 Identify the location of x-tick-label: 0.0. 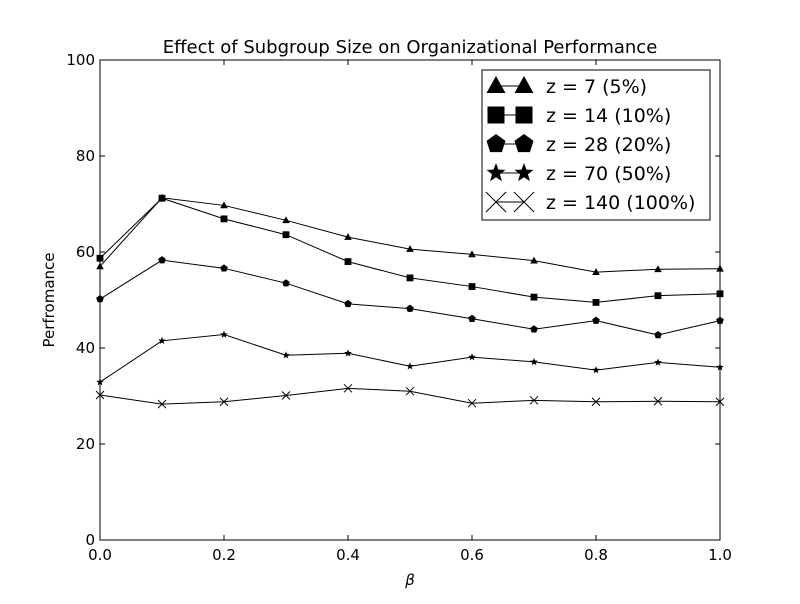
(100, 555).